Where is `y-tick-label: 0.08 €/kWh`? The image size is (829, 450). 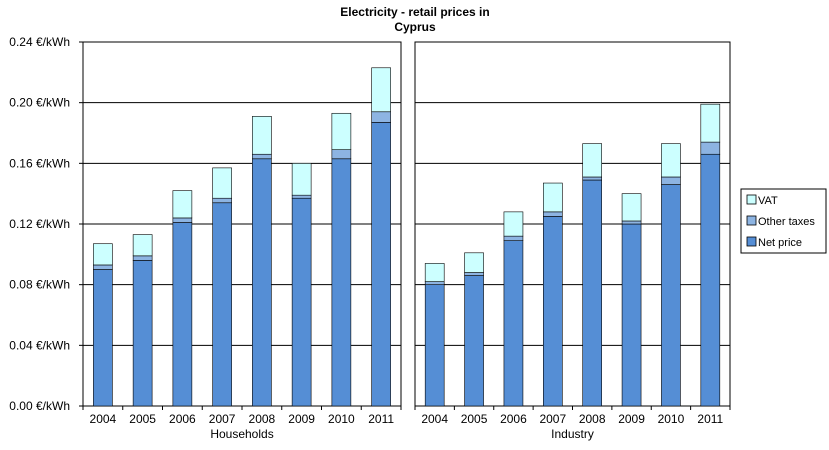
y-tick-label: 0.08 €/kWh is located at coordinates (39, 285).